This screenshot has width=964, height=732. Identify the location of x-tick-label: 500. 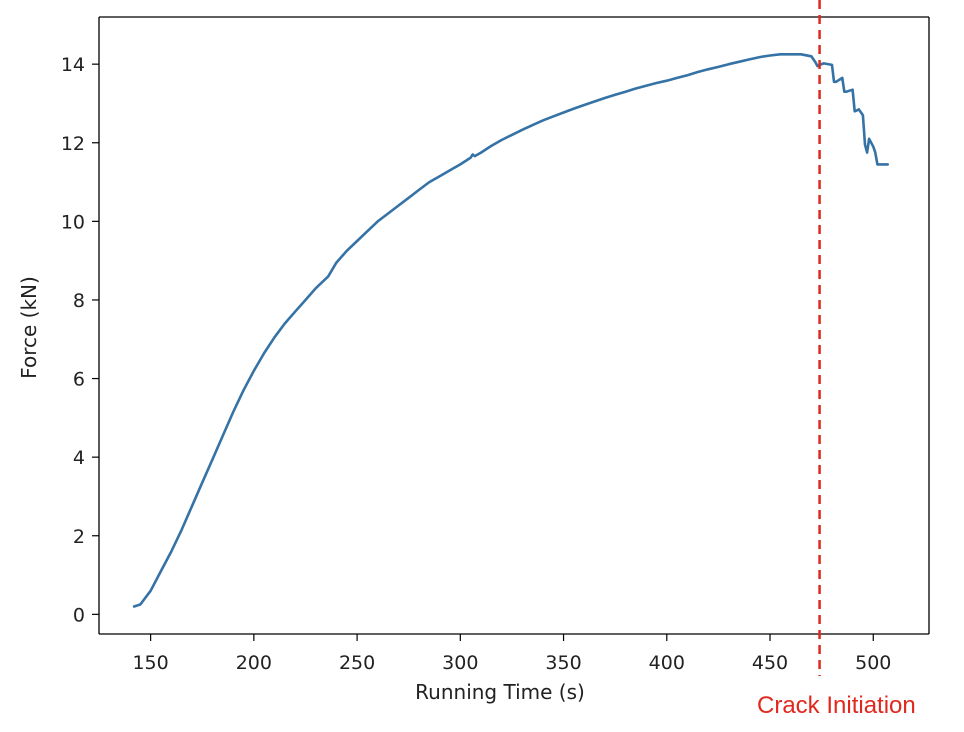
(873, 663).